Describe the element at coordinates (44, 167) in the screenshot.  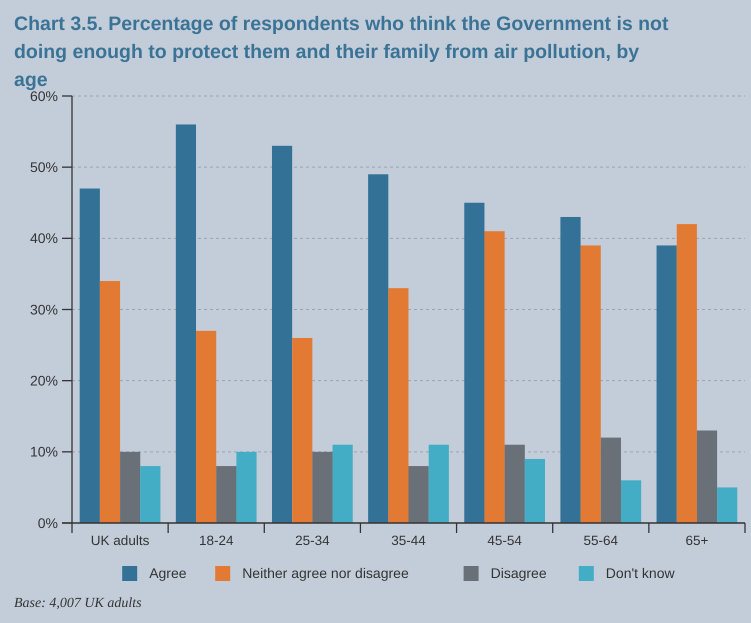
I see `y-tick-label: 50%` at that location.